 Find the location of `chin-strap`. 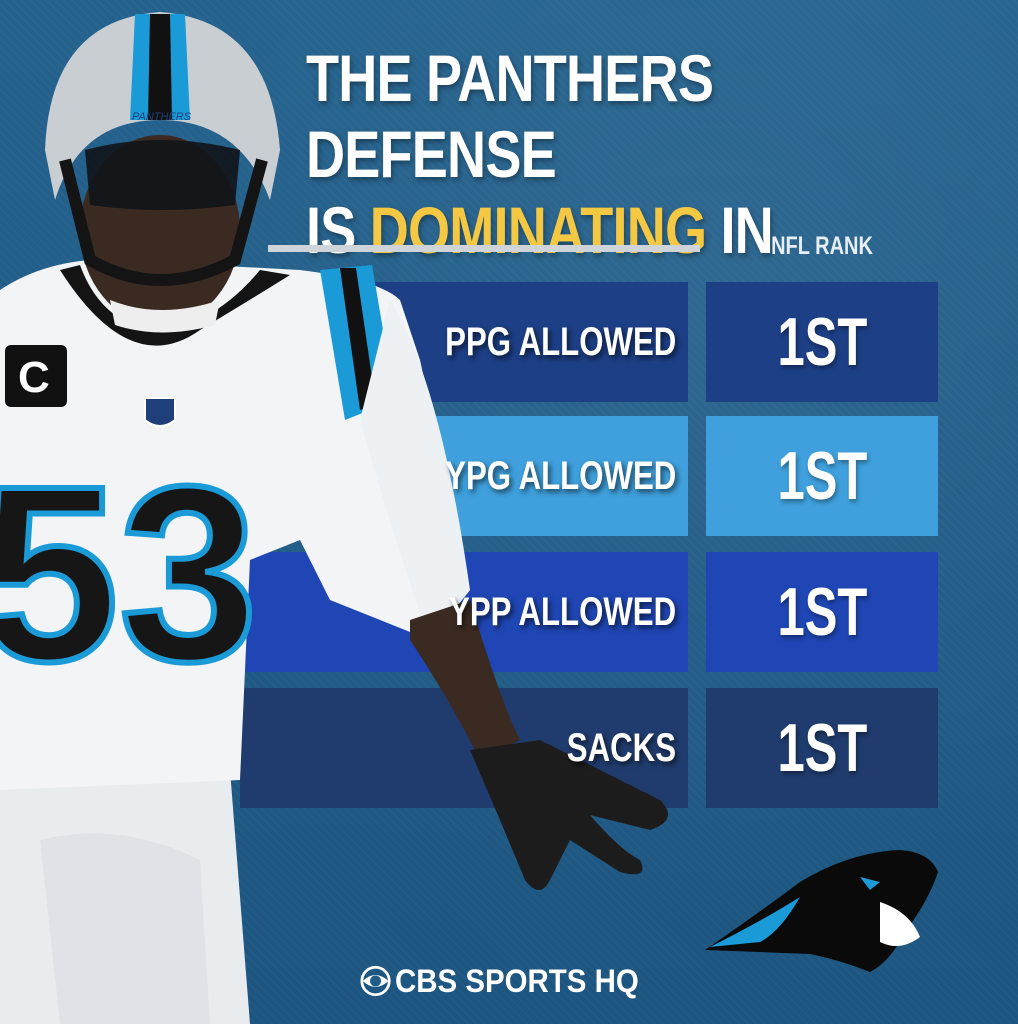

chin-strap is located at coordinates (165, 316).